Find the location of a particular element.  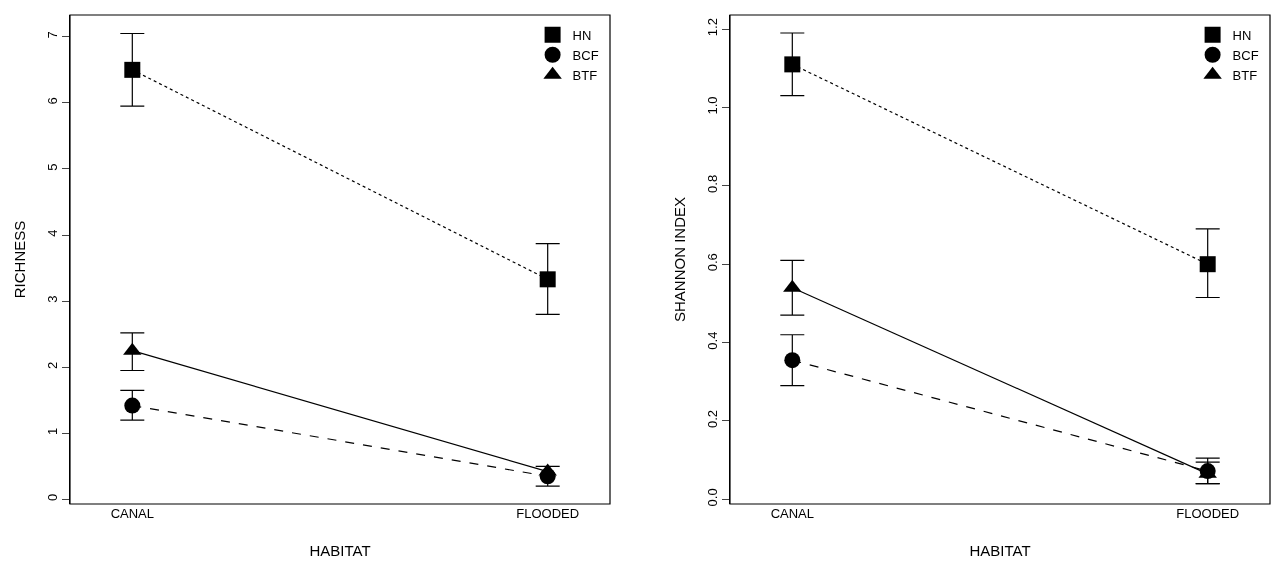

y-tick-label: 0.4 is located at coordinates (712, 340).